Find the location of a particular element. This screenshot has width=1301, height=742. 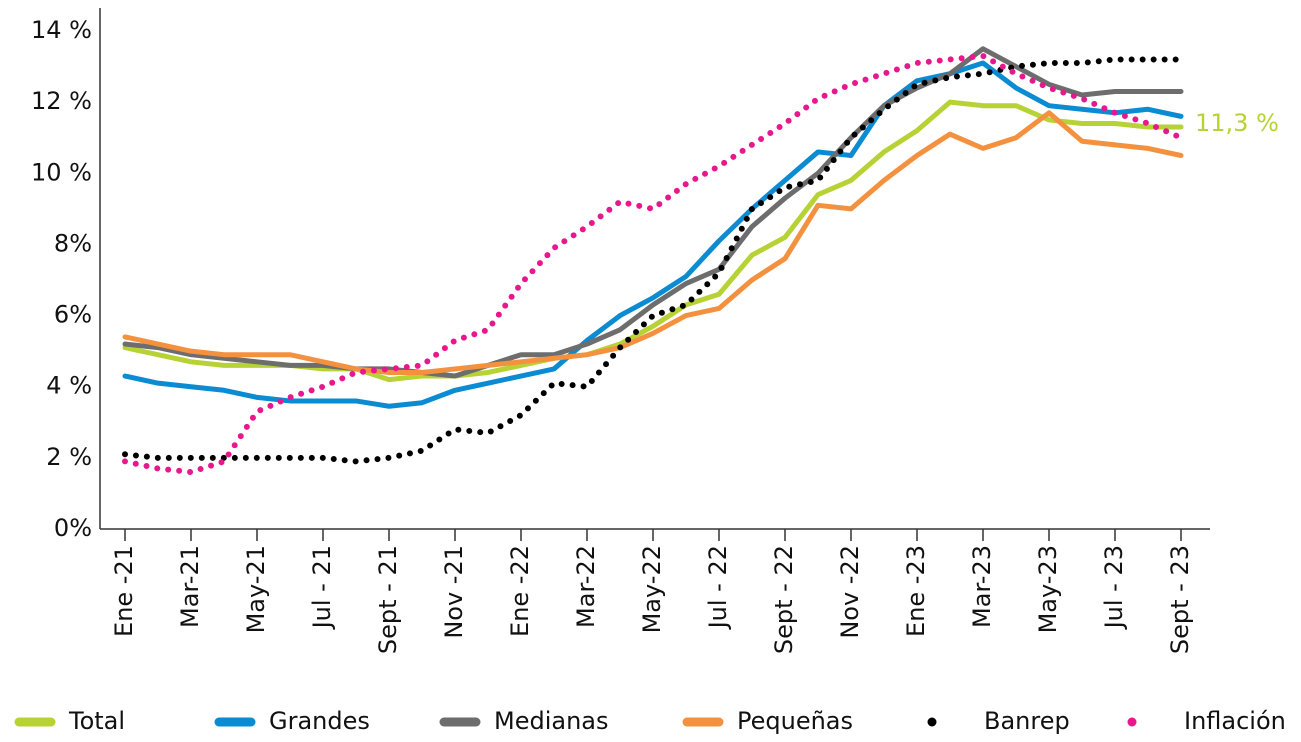

y-tick-label: 12 % is located at coordinates (61, 101).